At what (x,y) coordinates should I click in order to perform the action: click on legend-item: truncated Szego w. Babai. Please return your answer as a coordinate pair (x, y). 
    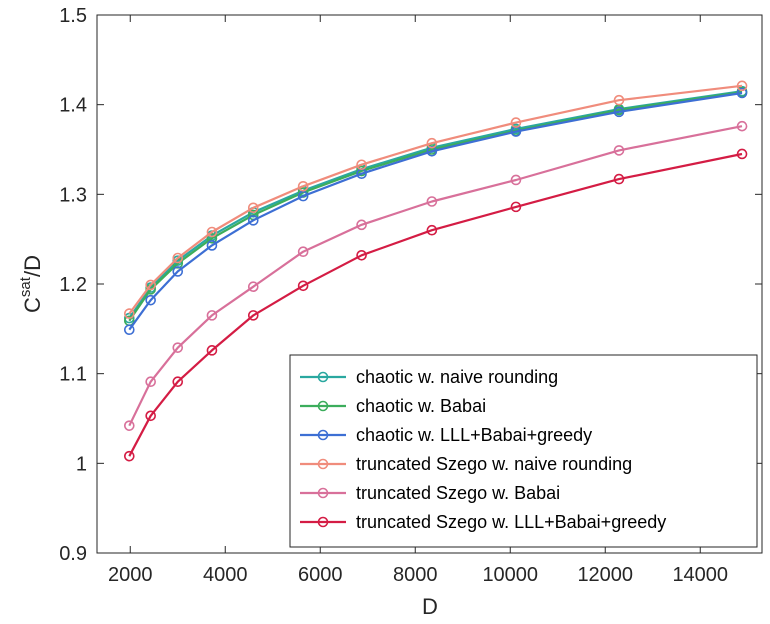
    Looking at the image, I should click on (430, 493).